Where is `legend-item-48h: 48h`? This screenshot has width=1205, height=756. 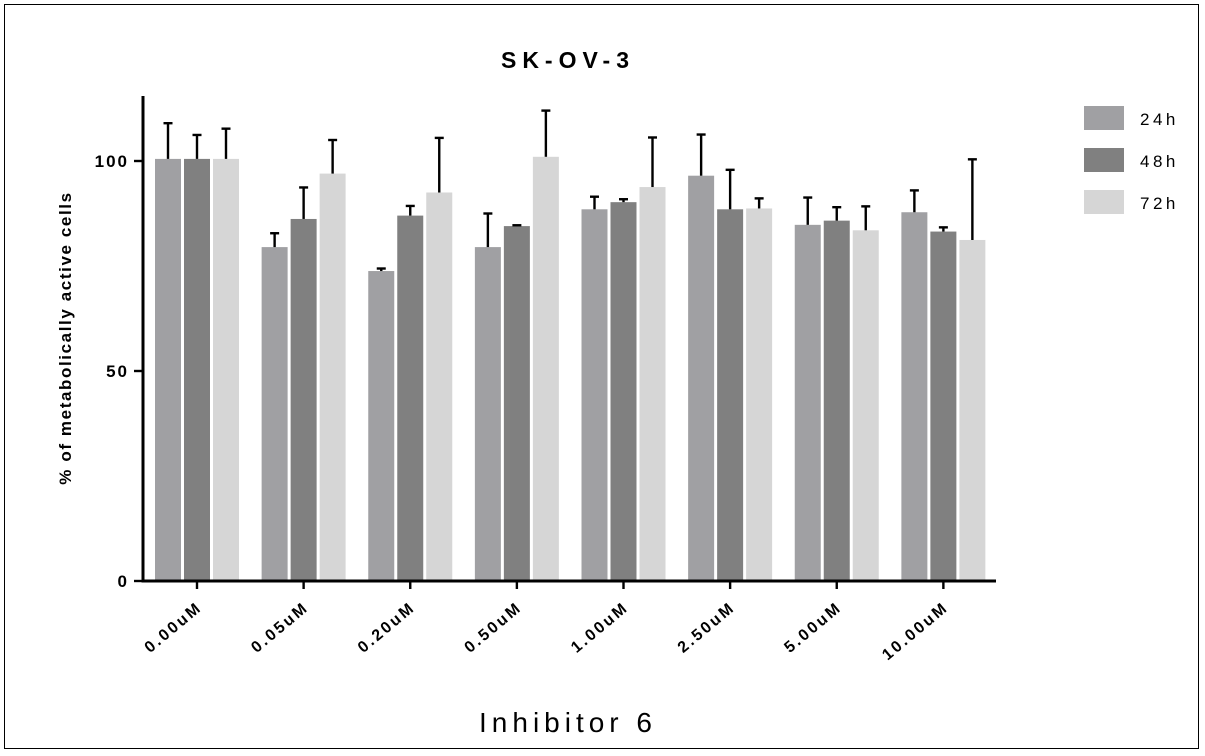 legend-item-48h: 48h is located at coordinates (1131, 160).